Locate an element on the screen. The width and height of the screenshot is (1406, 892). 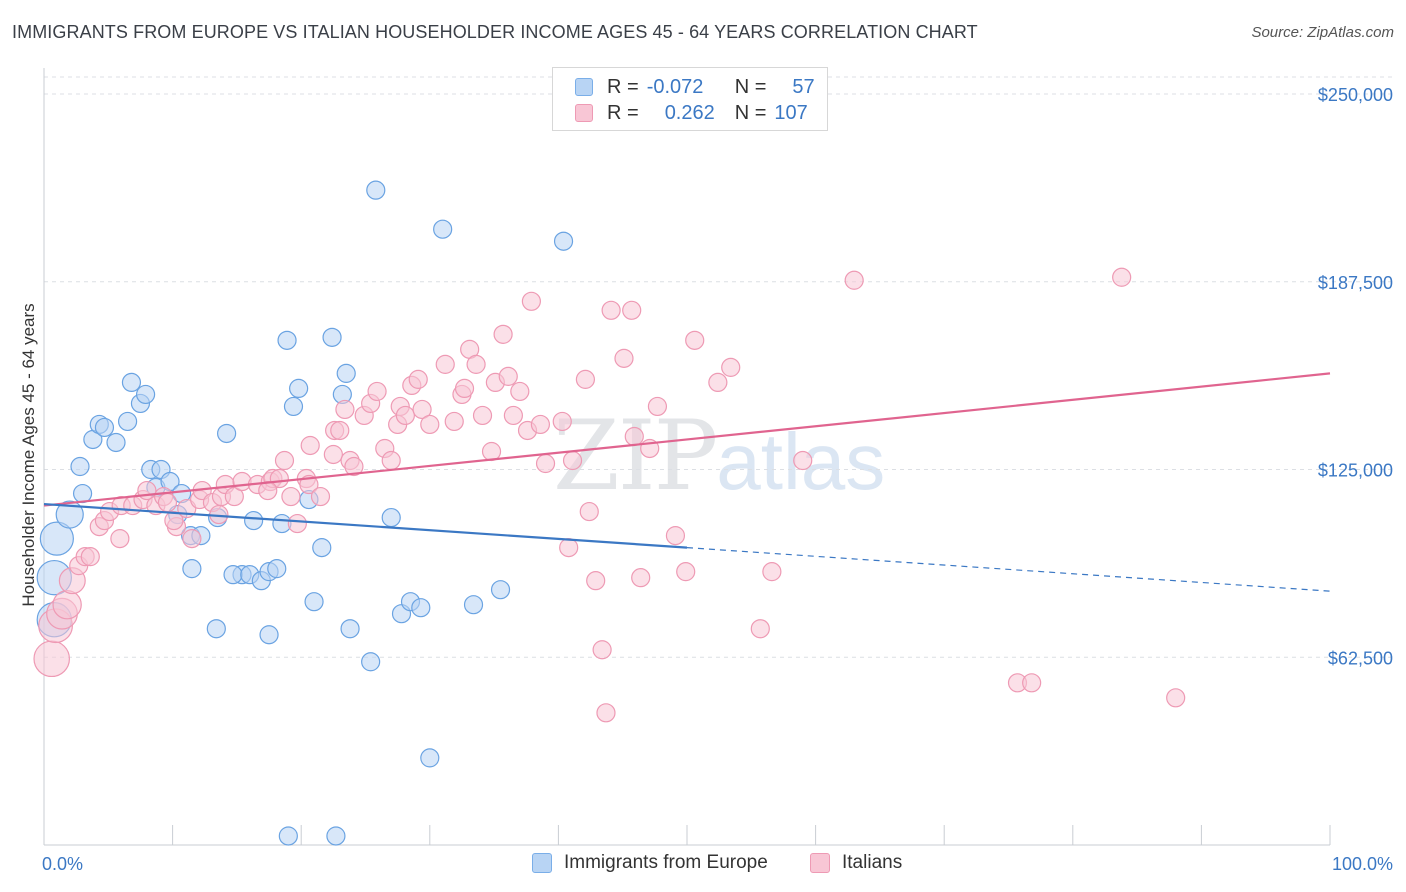
bottom-legend-label-immigrants: Immigrants from Europe is located at coordinates (666, 862).